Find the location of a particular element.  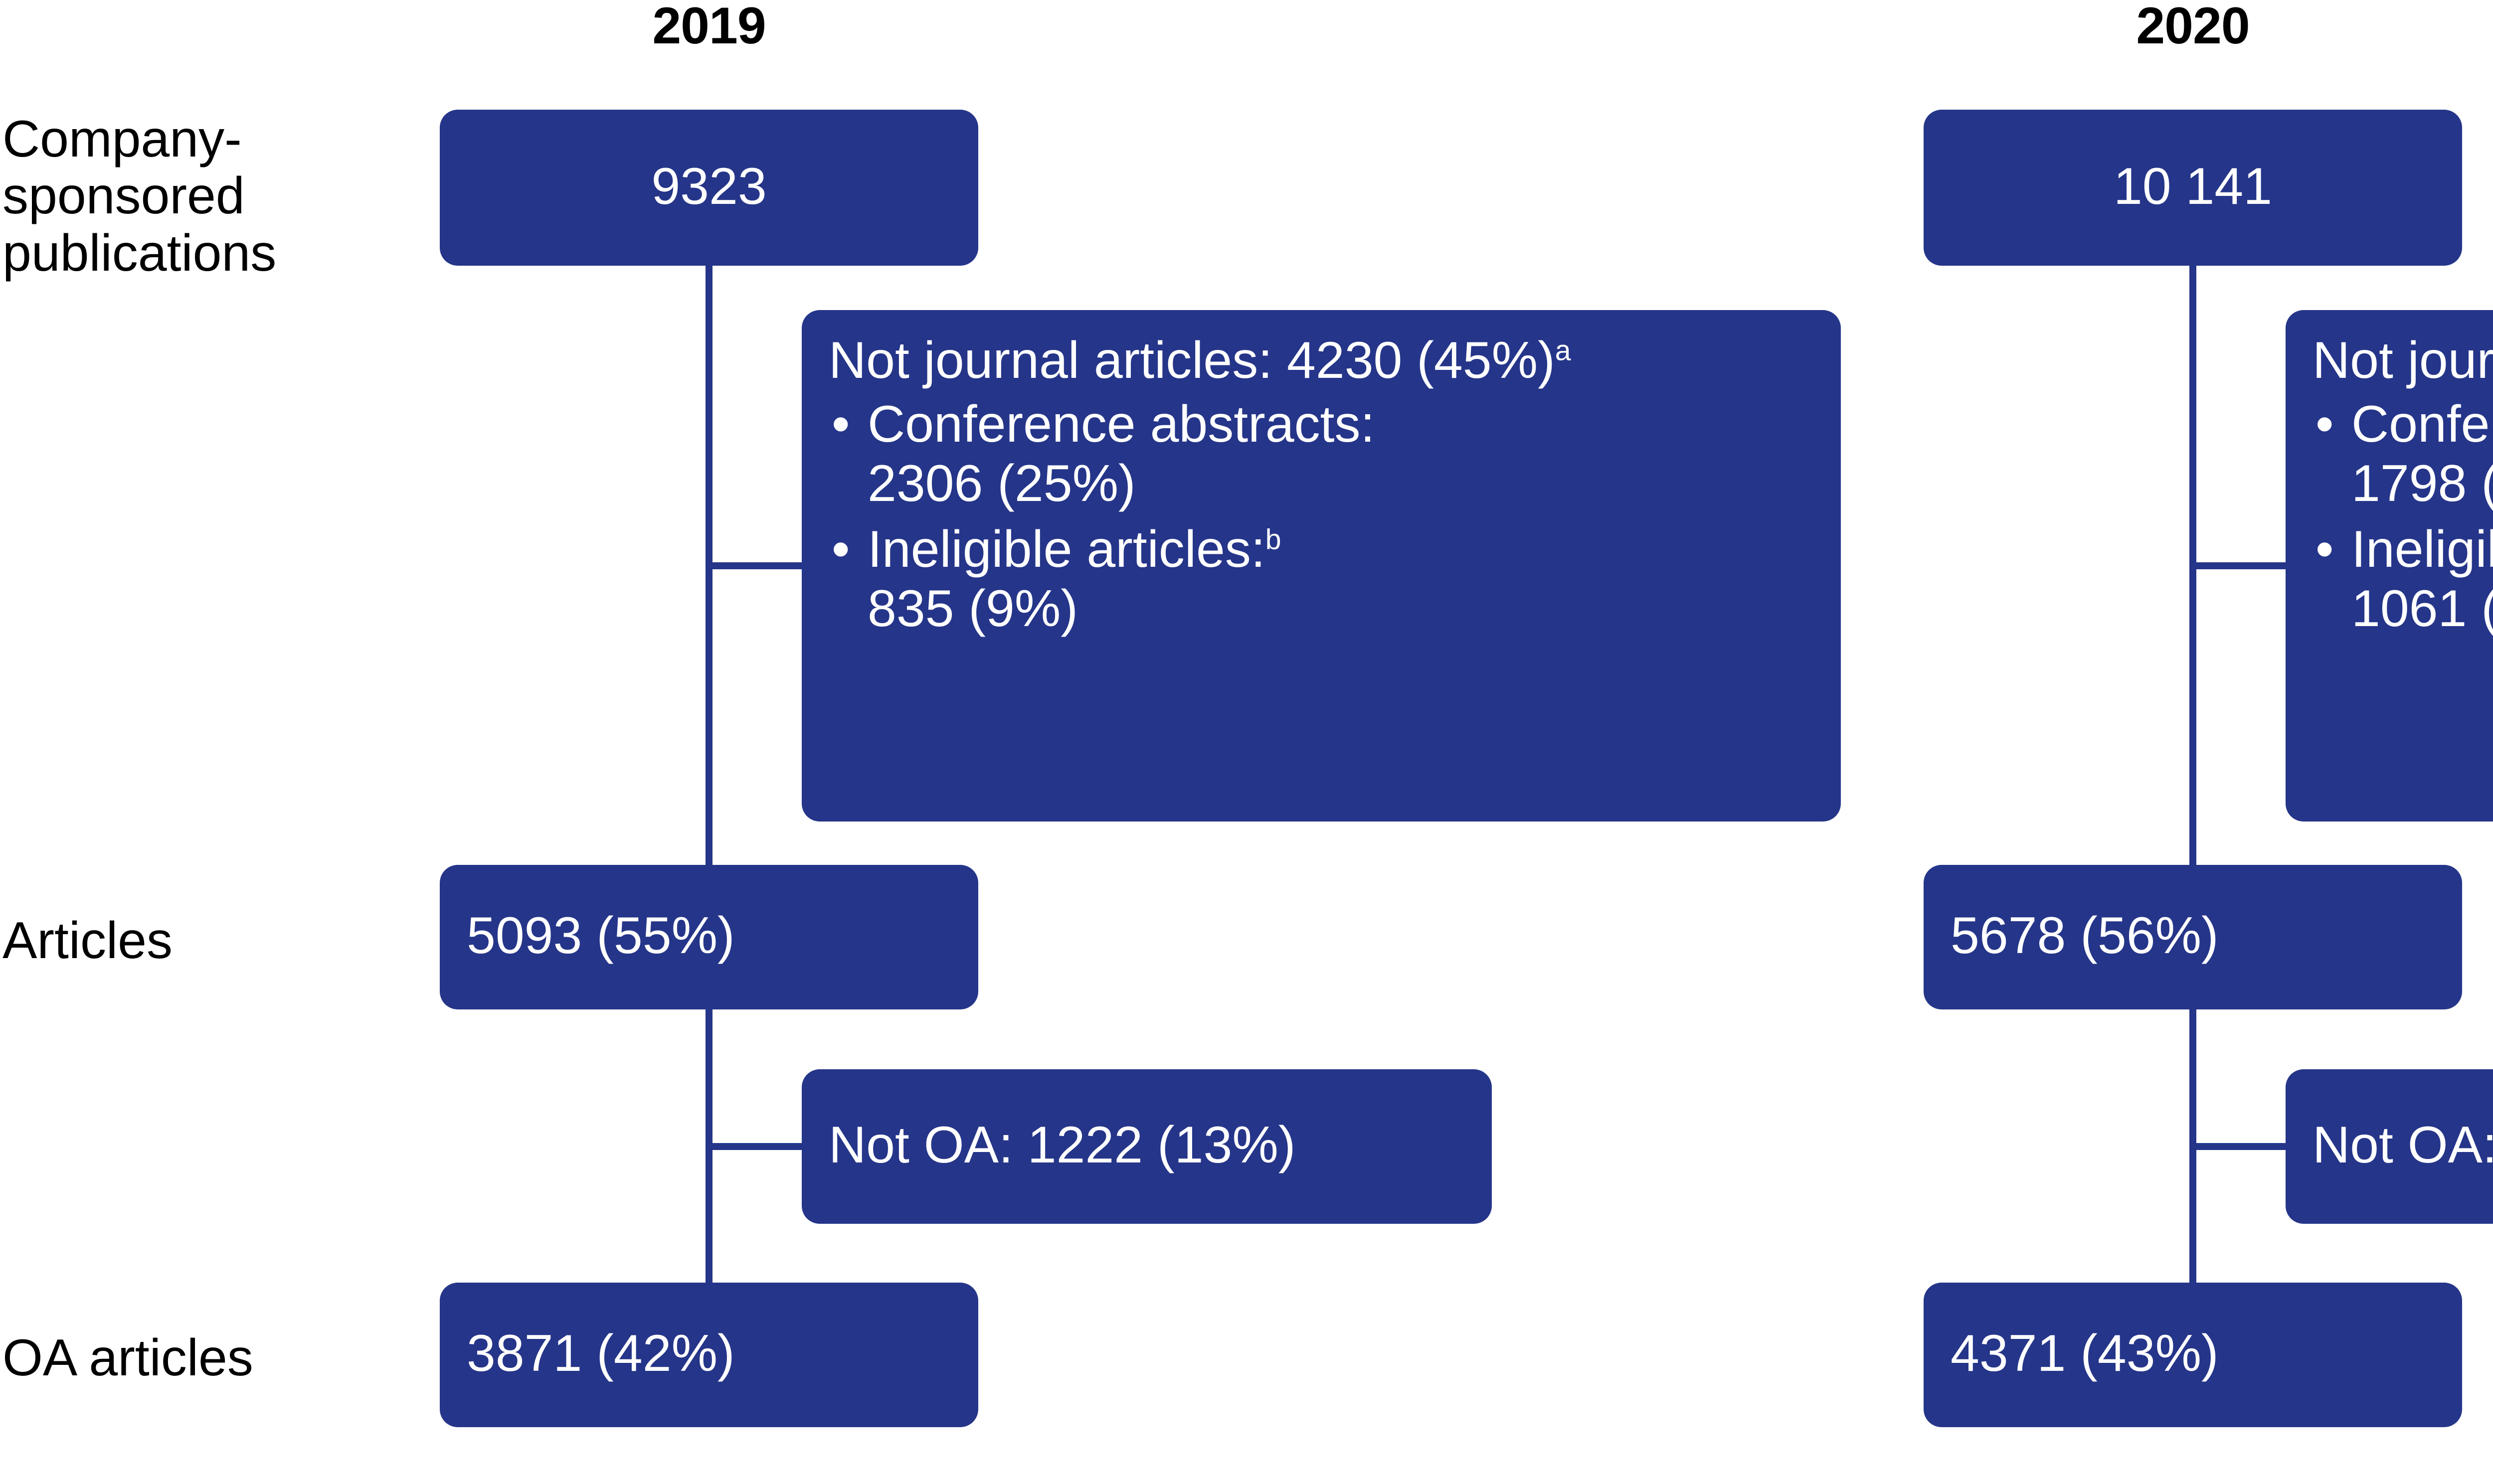

node-not-oa-2019-value: Not OA: 1222 (13%) is located at coordinates (1063, 1145).